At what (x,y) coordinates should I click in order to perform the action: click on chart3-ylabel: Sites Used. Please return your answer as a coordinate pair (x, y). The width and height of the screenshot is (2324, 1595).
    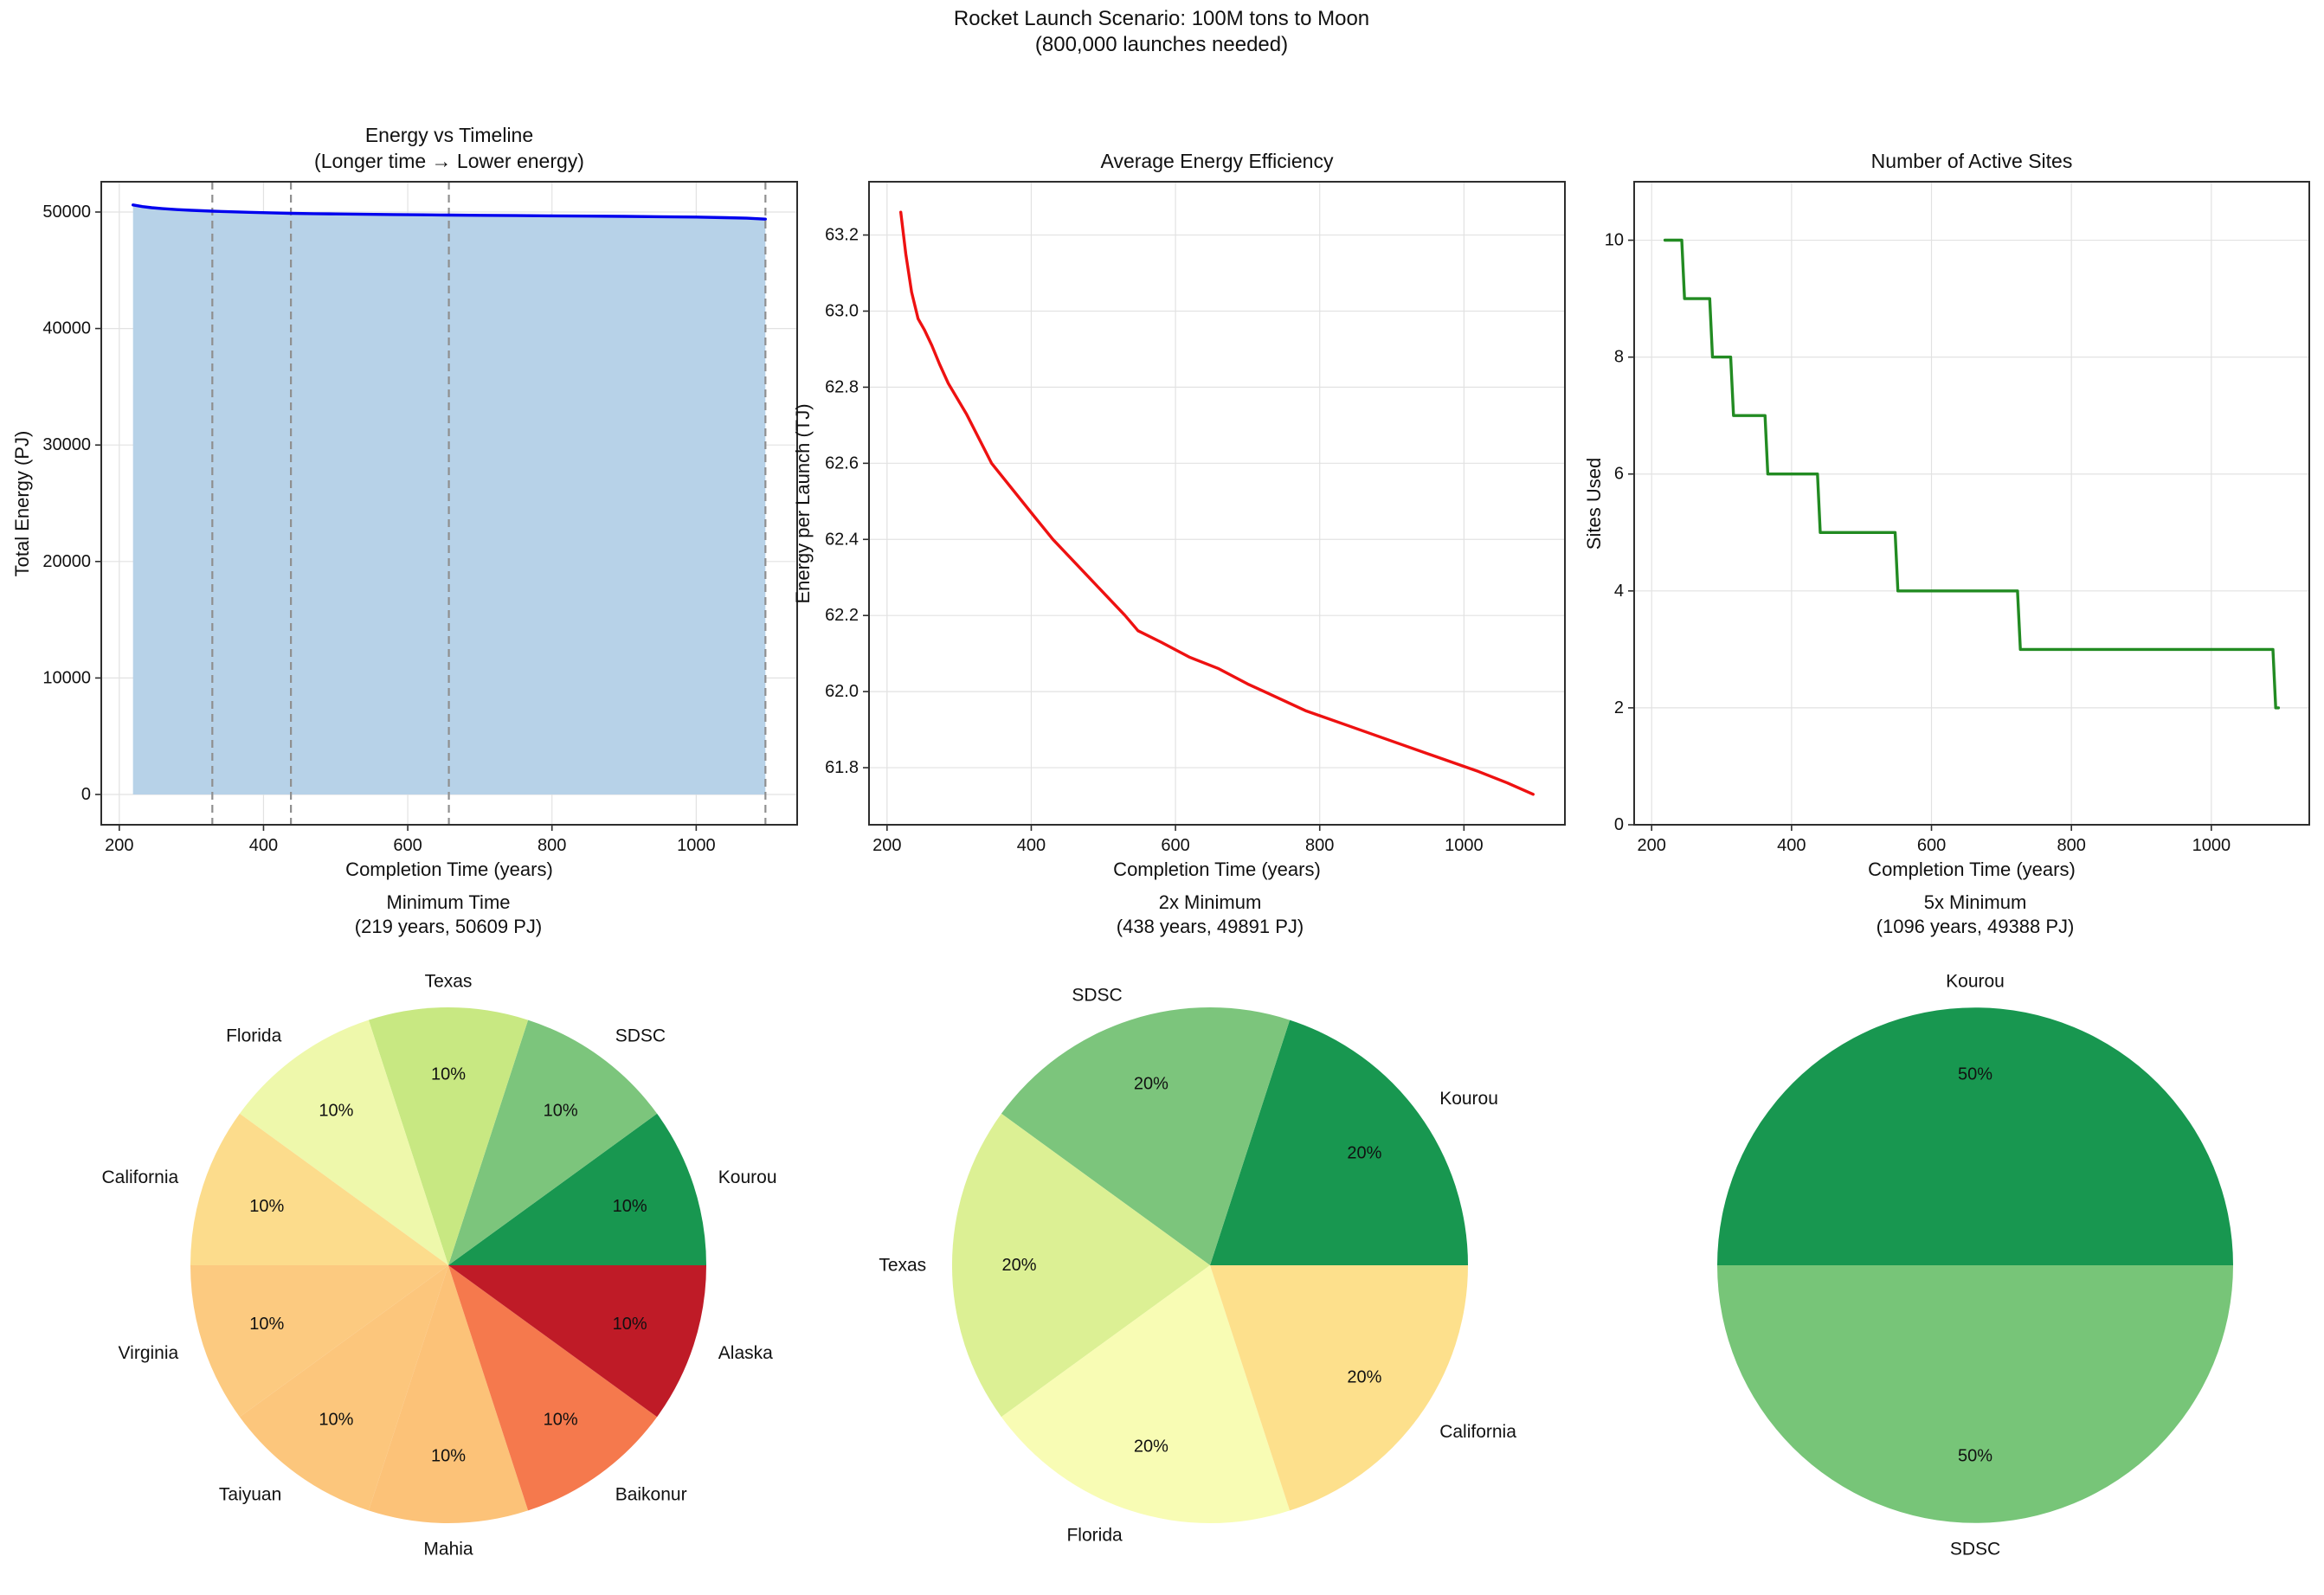
    Looking at the image, I should click on (1594, 503).